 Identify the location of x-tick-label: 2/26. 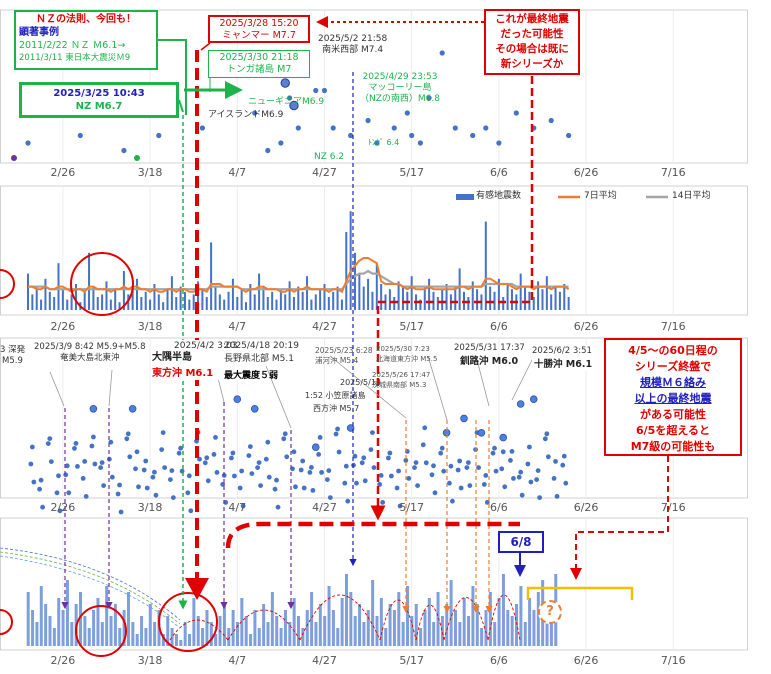
(63, 172).